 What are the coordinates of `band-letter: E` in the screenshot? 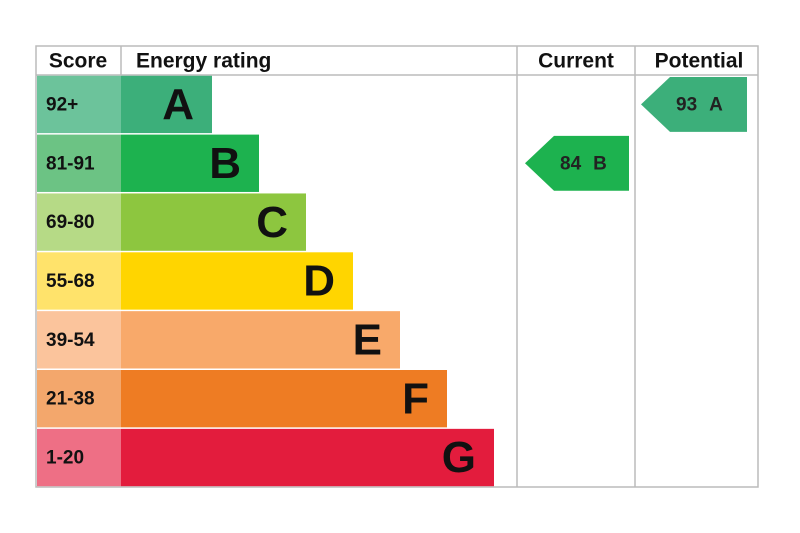 It's located at (367, 339).